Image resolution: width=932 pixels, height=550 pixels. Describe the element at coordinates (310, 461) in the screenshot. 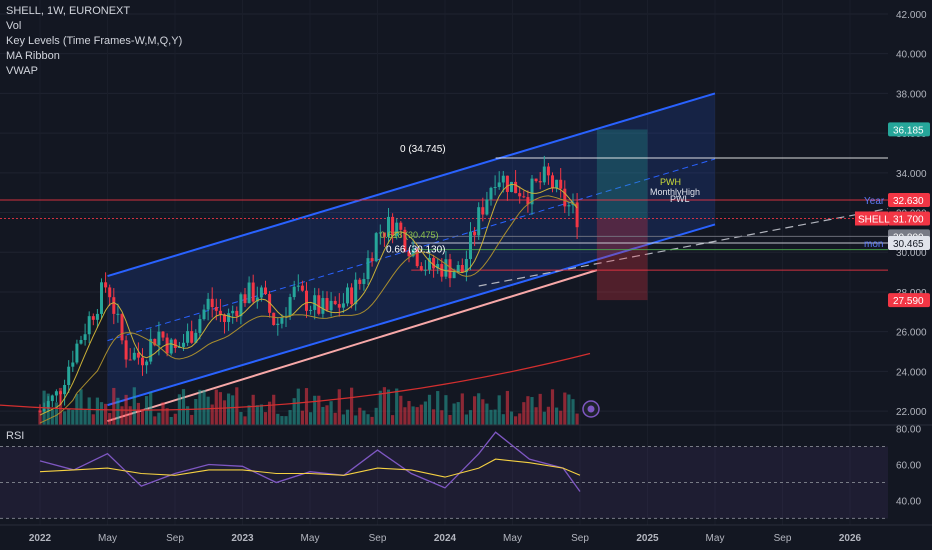

I see `rsi-line` at that location.